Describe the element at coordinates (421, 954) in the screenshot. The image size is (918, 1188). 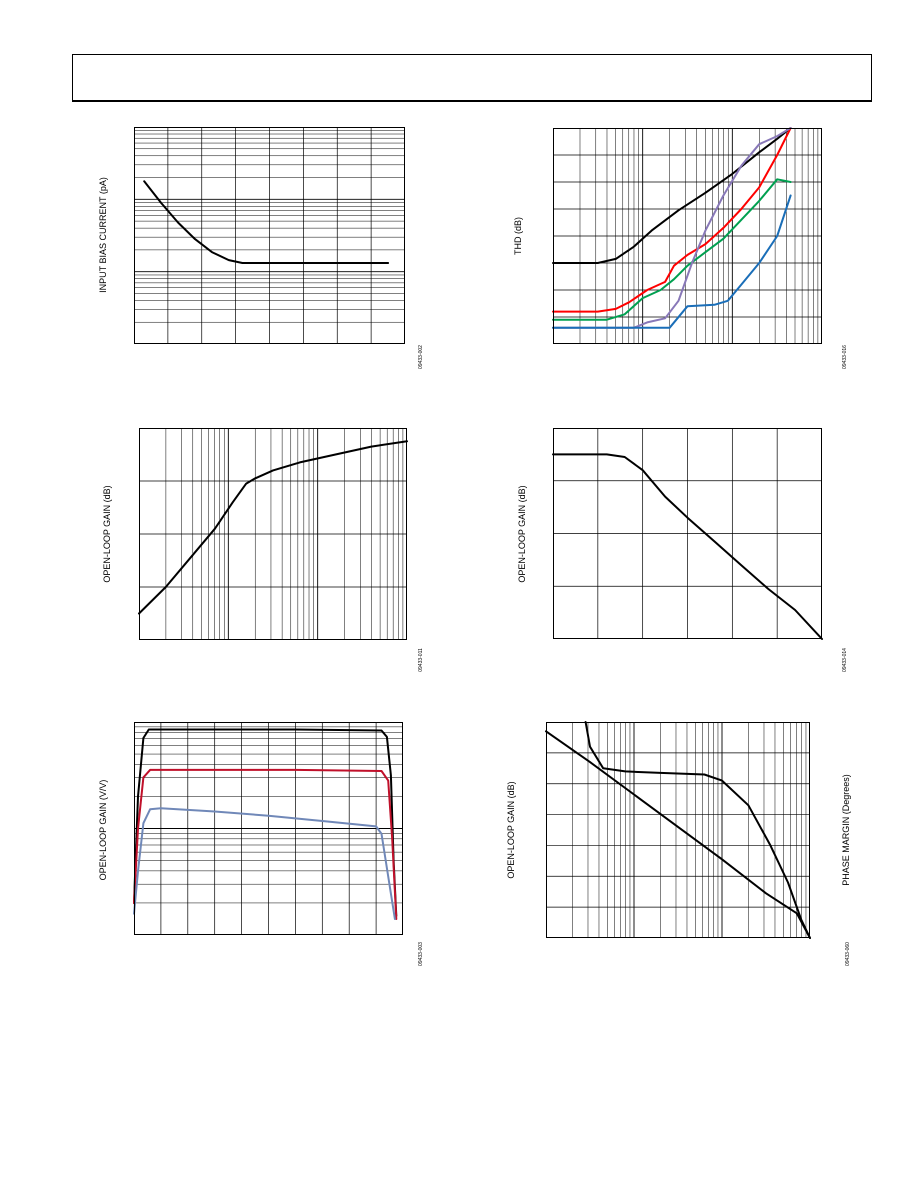
I see `chart-olg-vv-fig-number: 09433-003` at that location.